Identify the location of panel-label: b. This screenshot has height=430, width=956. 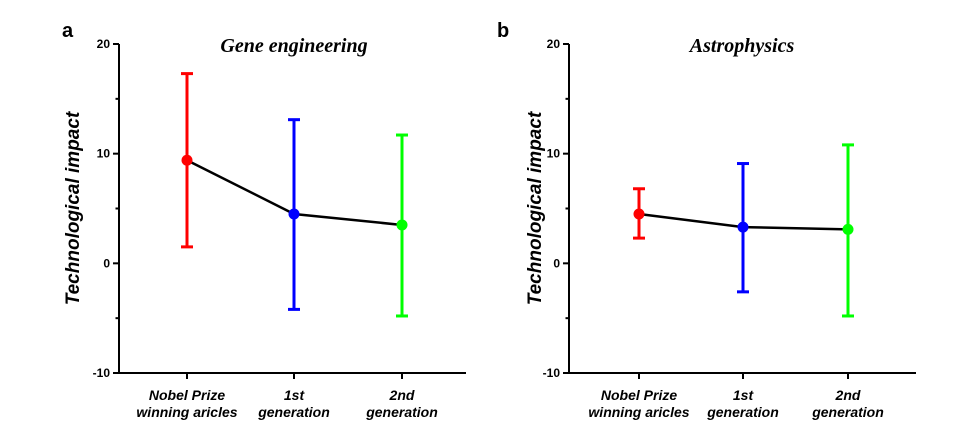
(503, 31).